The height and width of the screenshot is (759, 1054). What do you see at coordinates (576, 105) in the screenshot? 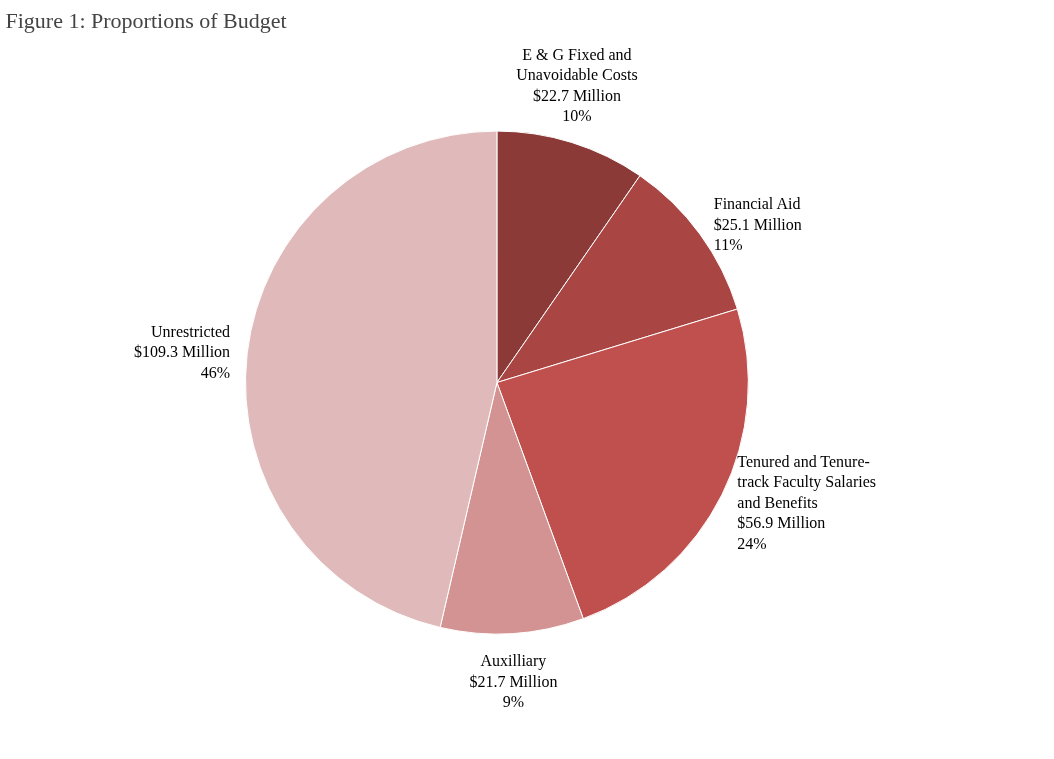
I see `data-label: $22.7 Million 10%` at bounding box center [576, 105].